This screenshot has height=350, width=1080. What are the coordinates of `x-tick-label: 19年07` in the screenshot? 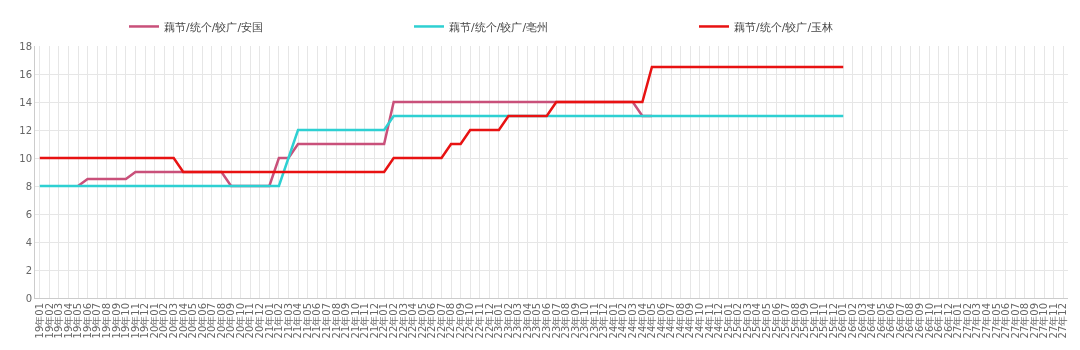 It's located at (97, 321).